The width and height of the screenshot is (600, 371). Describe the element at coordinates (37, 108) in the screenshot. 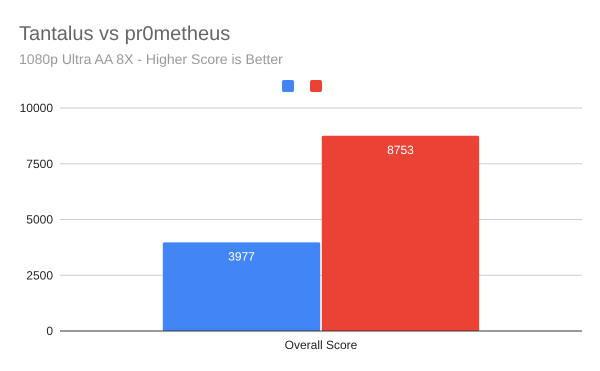

I see `y-tick-label: 10000` at that location.